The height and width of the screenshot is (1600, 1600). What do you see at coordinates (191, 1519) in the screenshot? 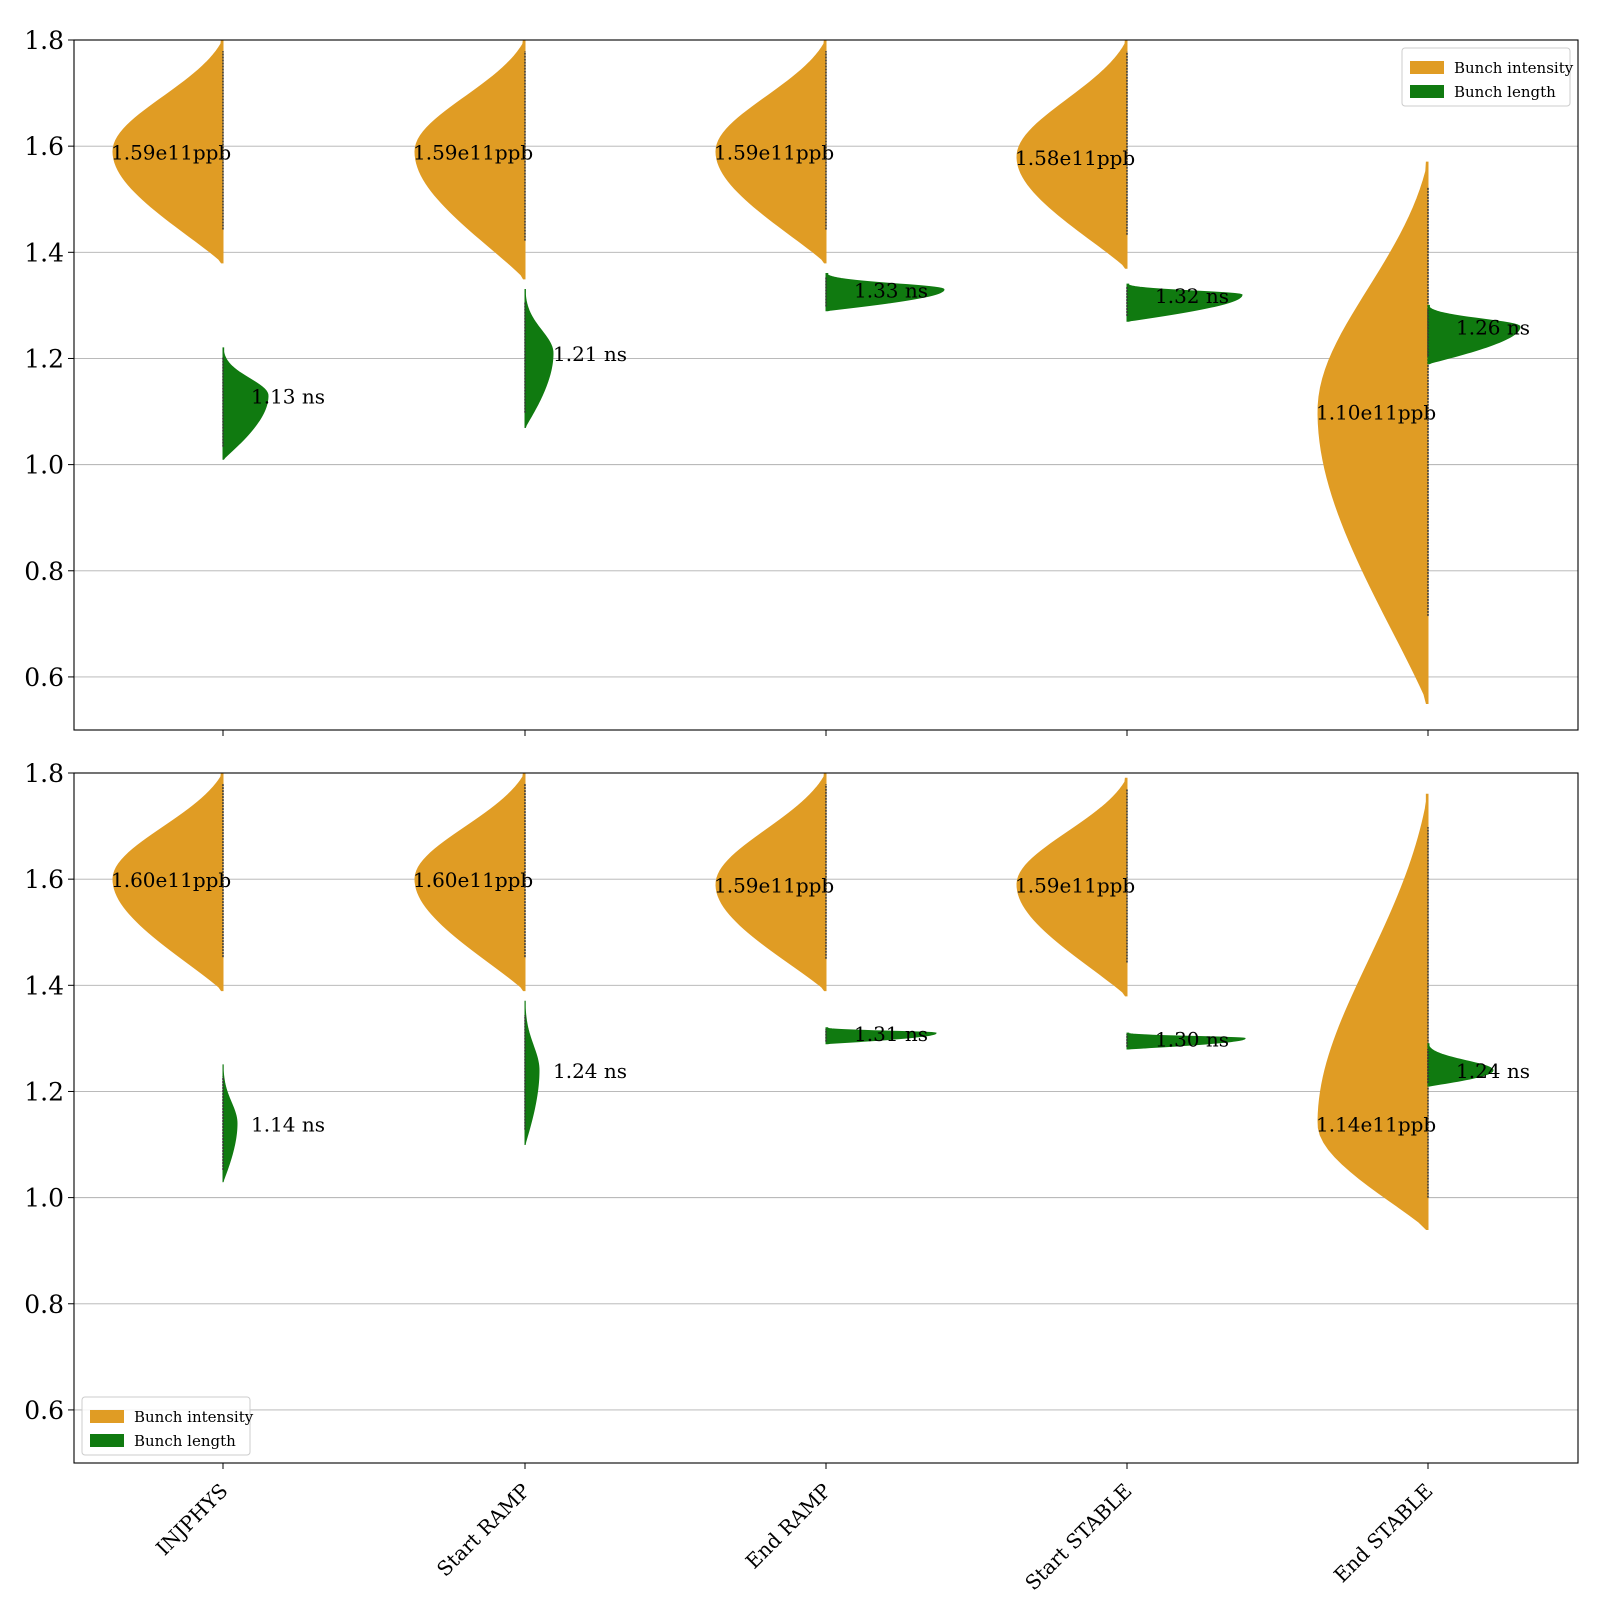
I see `x-category-label: INJPHYS` at bounding box center [191, 1519].